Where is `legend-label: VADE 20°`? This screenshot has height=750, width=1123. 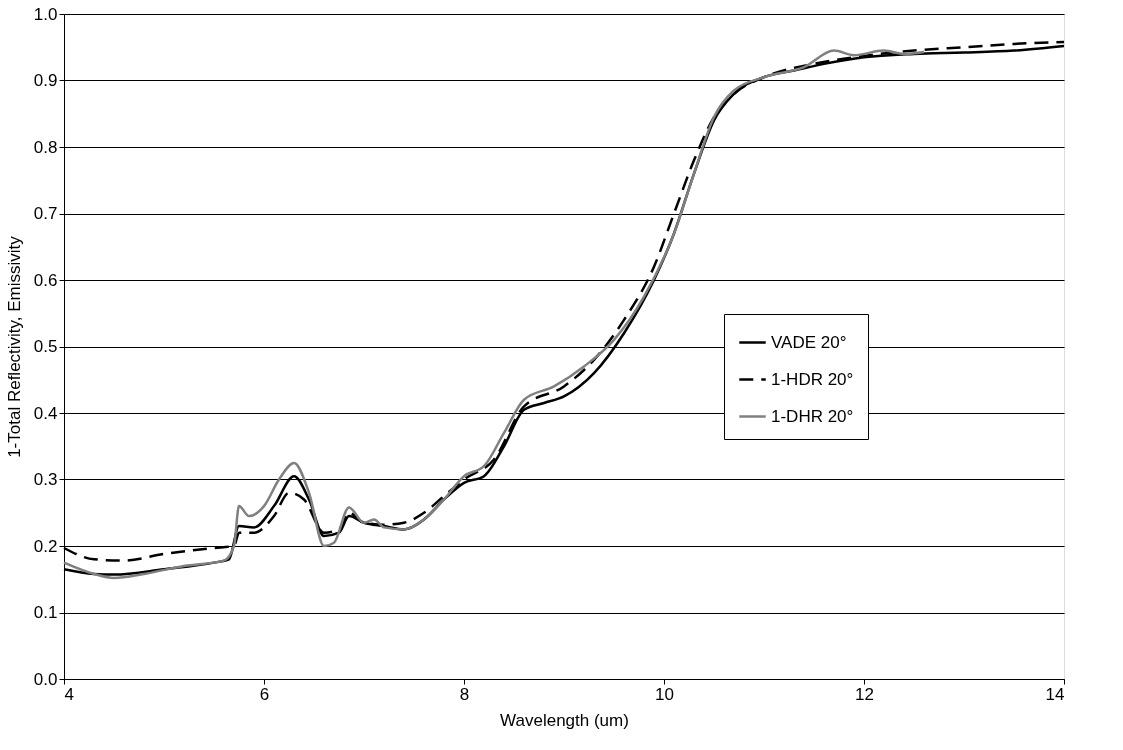 legend-label: VADE 20° is located at coordinates (809, 342).